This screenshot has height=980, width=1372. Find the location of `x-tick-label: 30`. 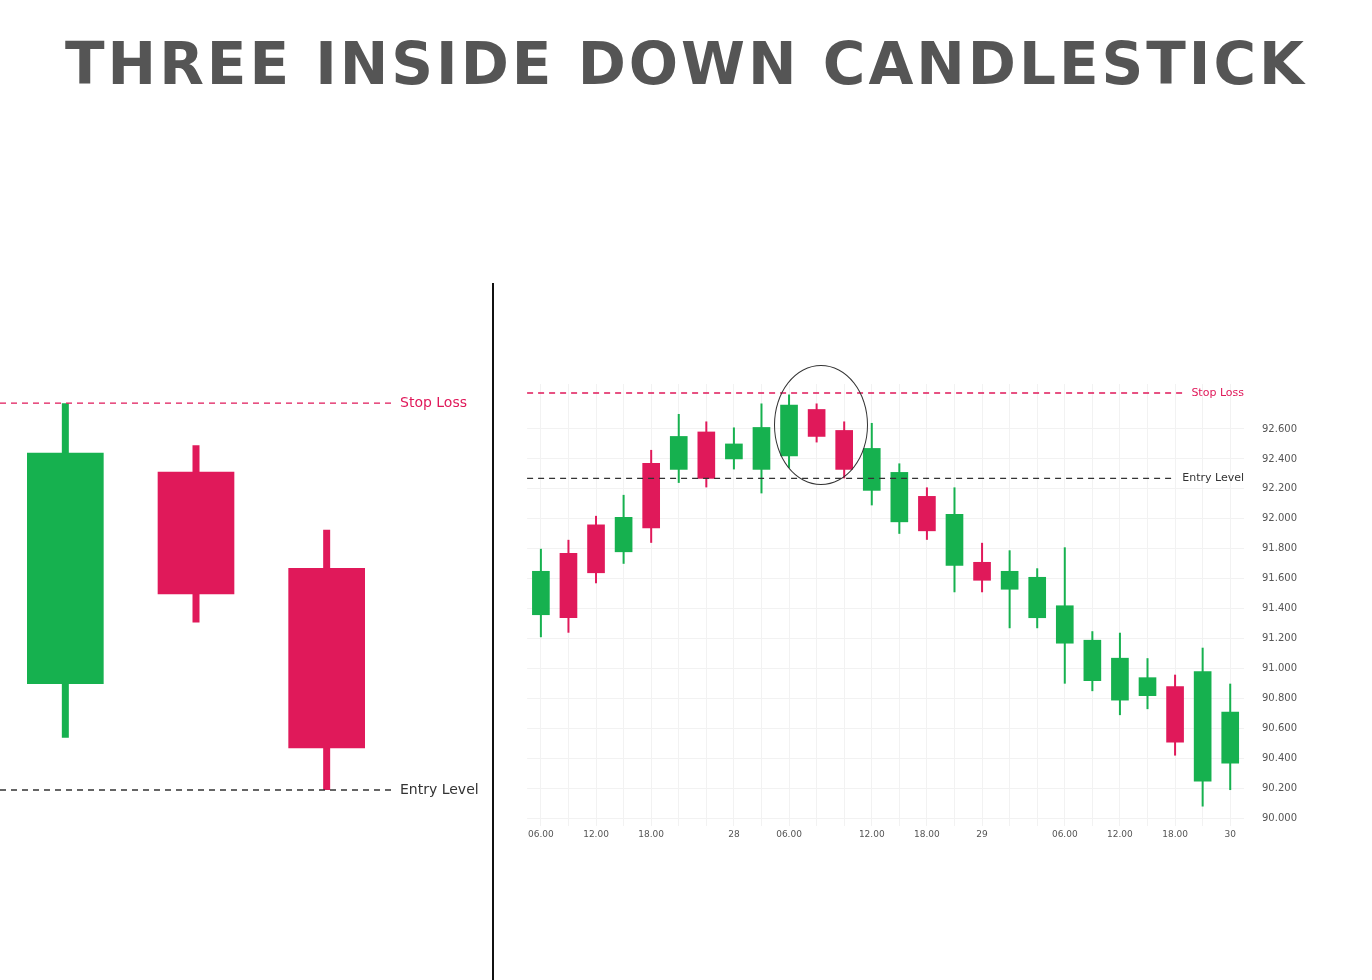

x-tick-label: 30 is located at coordinates (1230, 833).